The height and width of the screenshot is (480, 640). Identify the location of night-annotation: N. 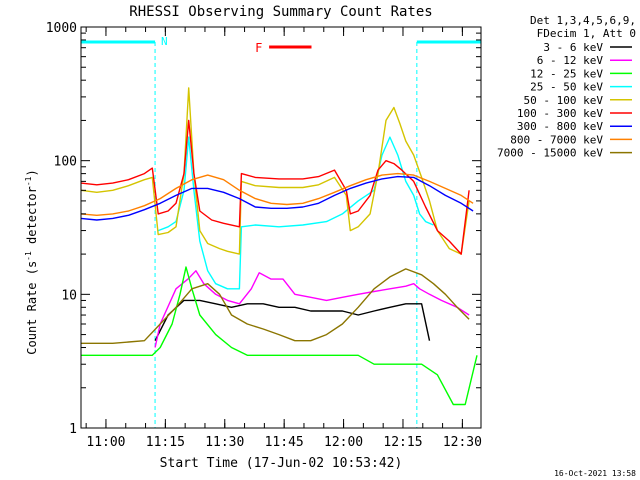
(164, 41).